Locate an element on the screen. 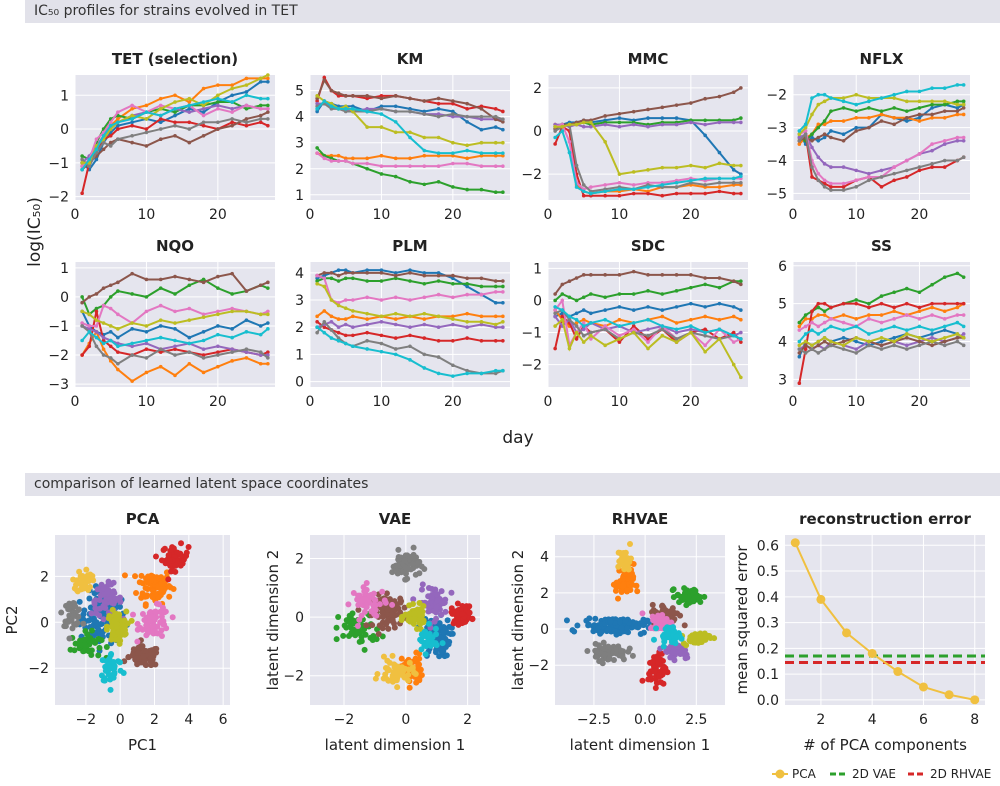 The width and height of the screenshot is (1000, 786). x-tick-label: 20 is located at coordinates (453, 215).